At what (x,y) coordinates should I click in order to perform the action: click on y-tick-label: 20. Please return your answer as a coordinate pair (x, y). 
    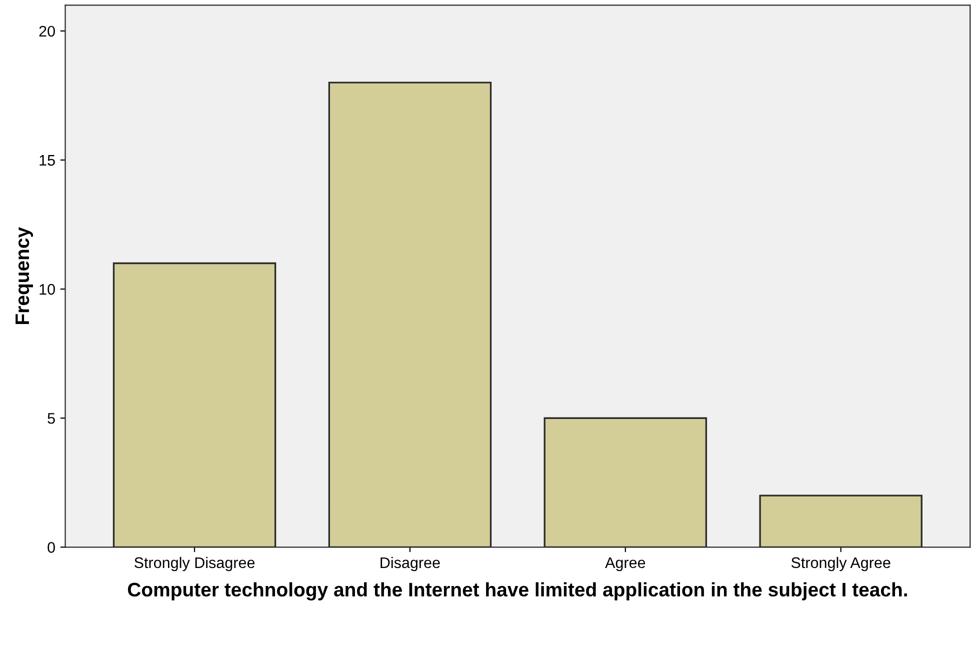
    Looking at the image, I should click on (47, 31).